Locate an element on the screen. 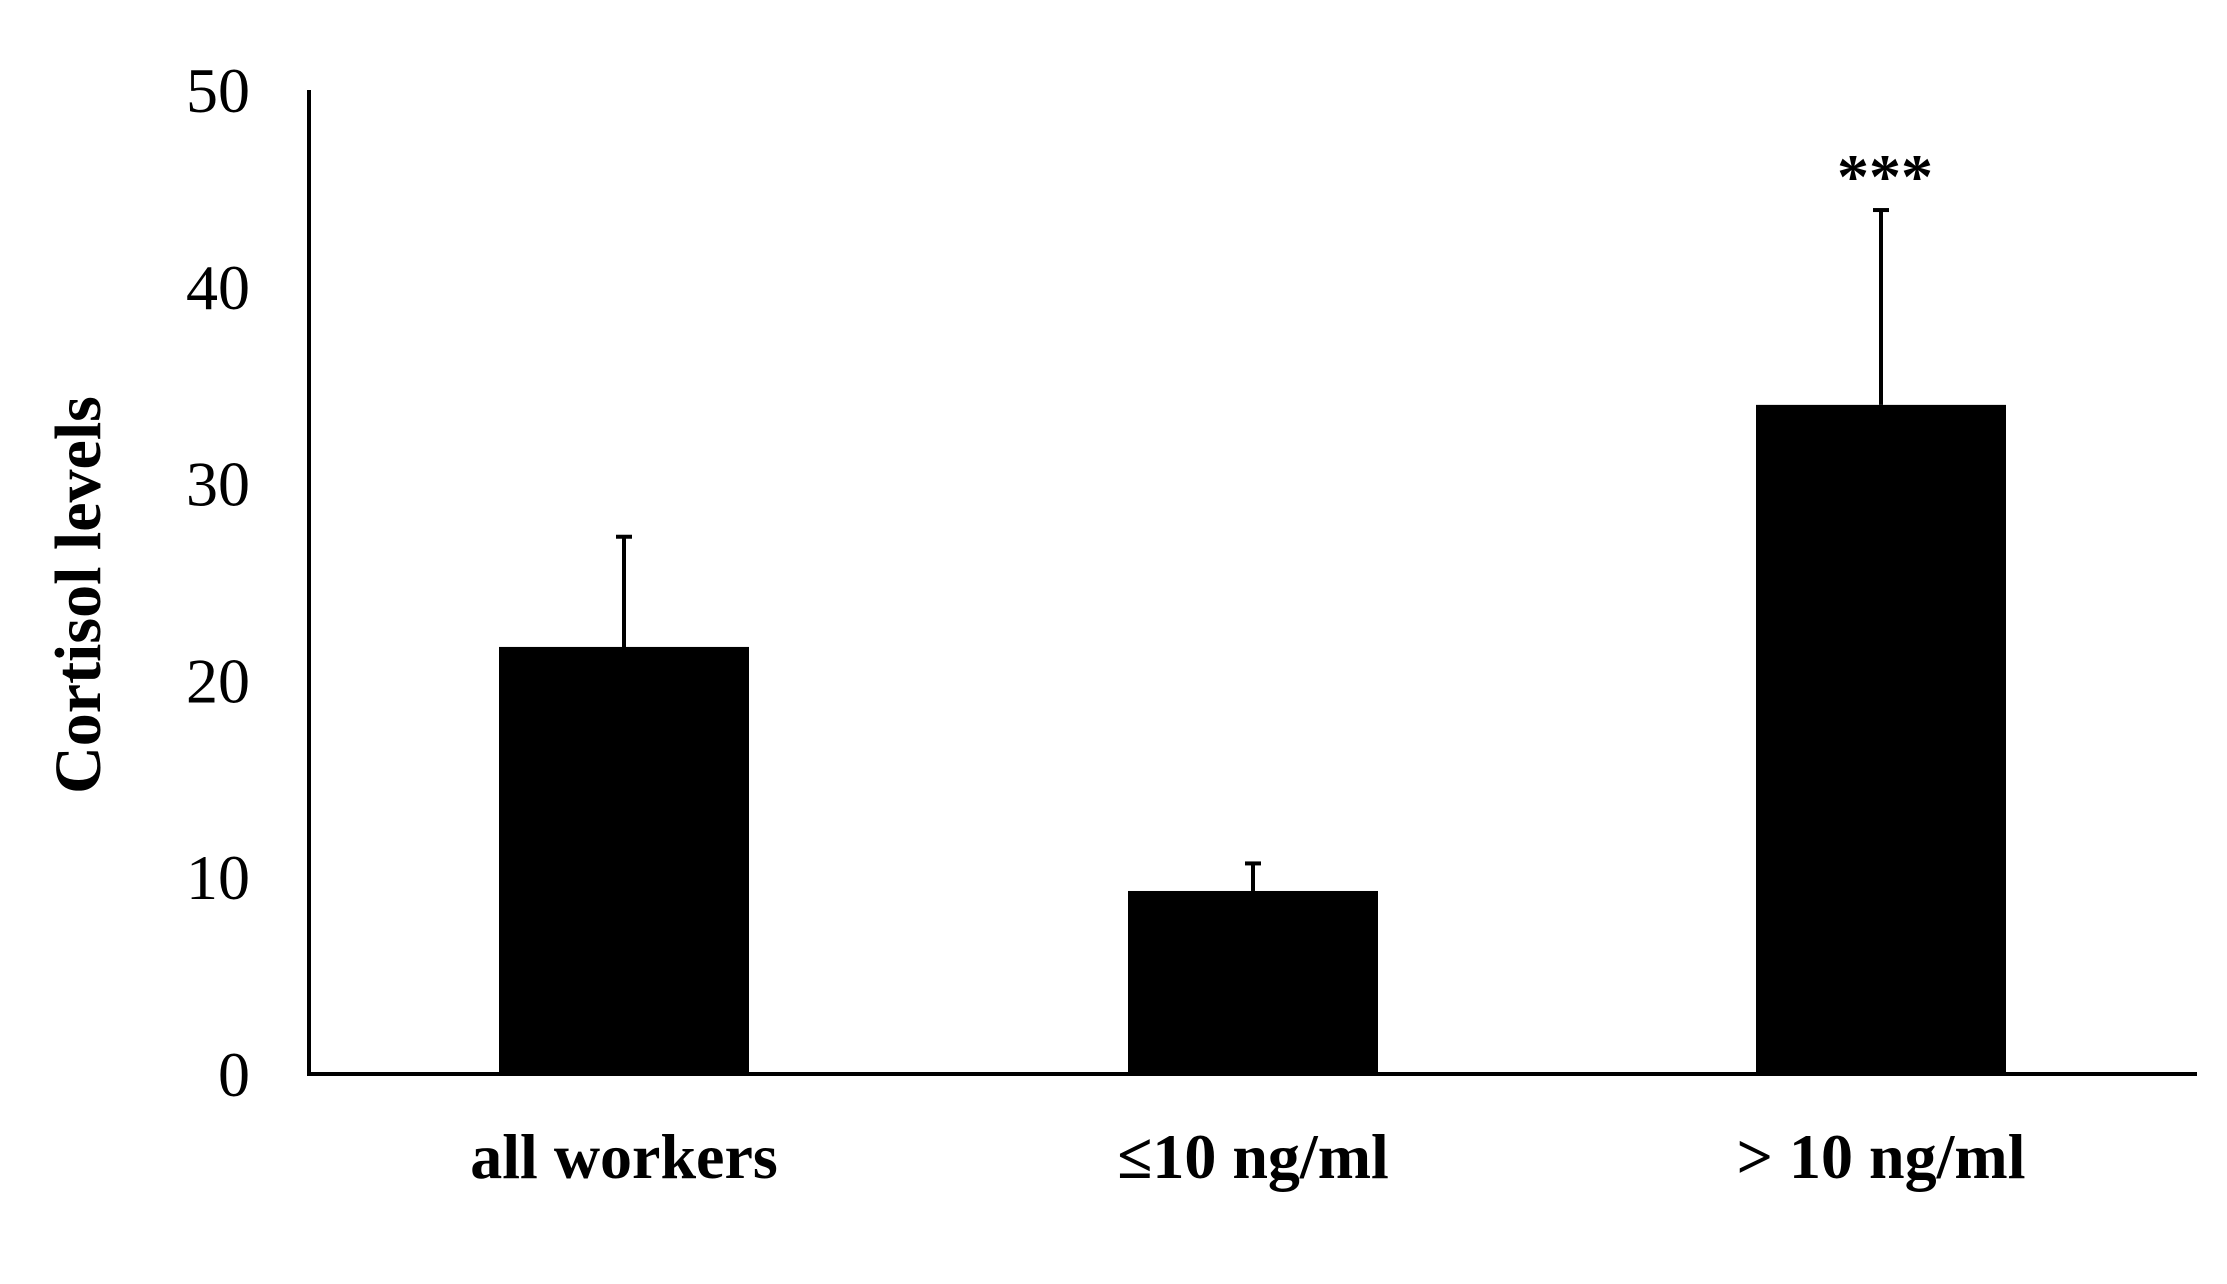  significance-annotations: *** is located at coordinates (1885, 176).